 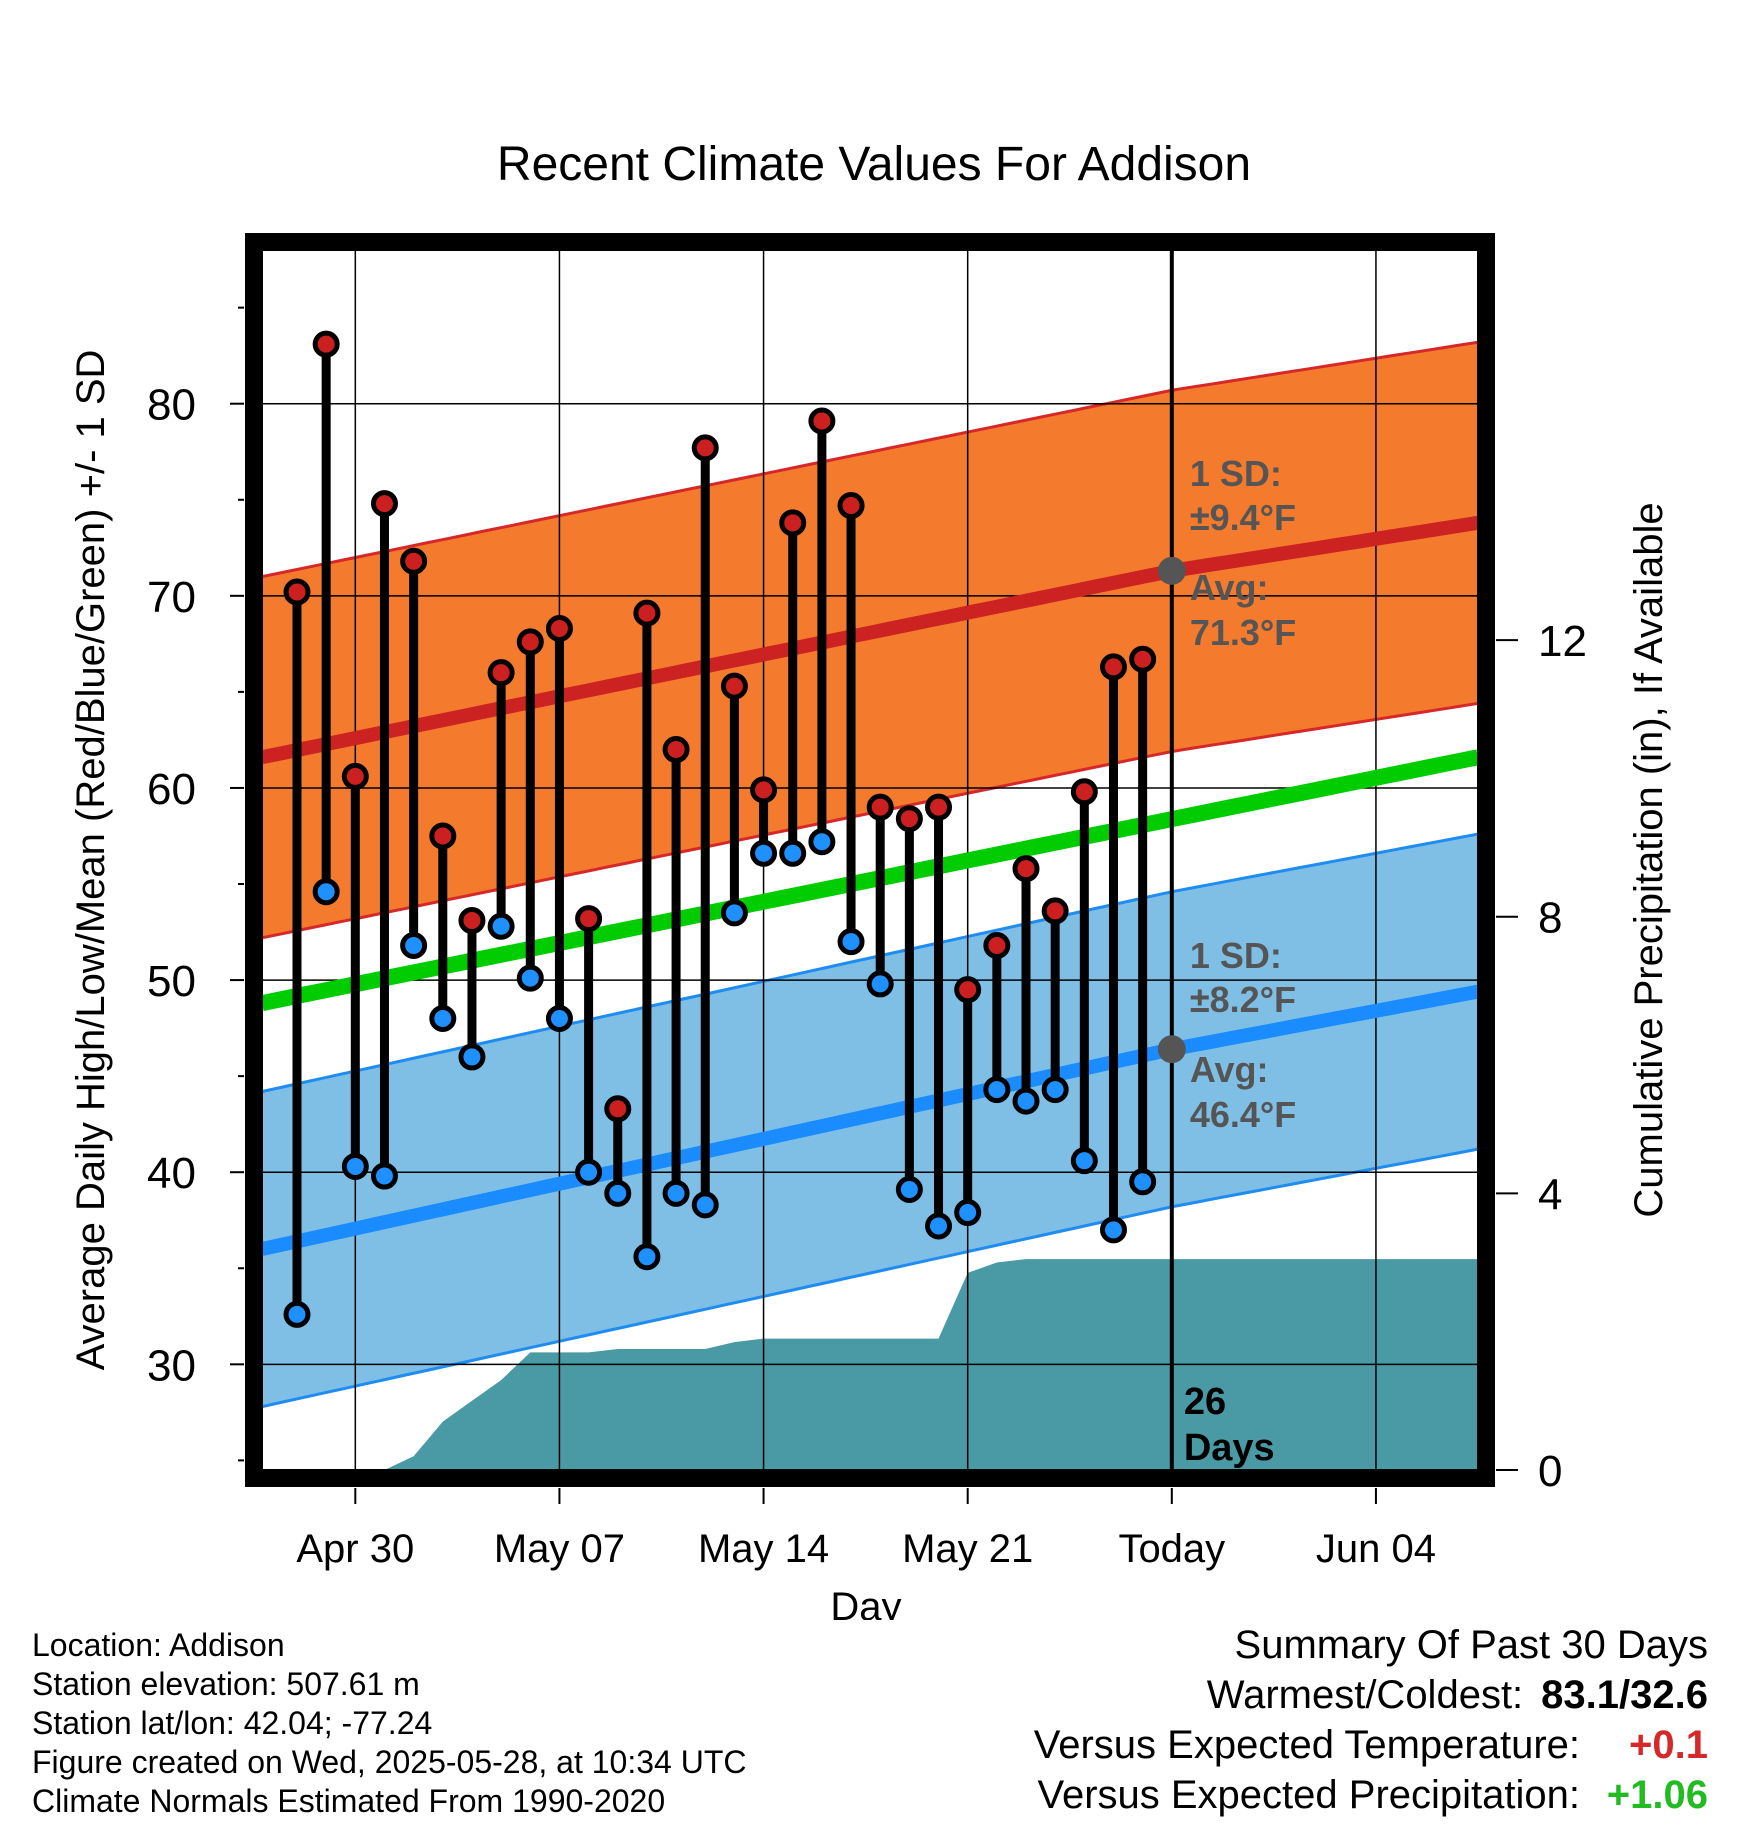 What do you see at coordinates (1550, 918) in the screenshot?
I see `y2-tick-label: 8` at bounding box center [1550, 918].